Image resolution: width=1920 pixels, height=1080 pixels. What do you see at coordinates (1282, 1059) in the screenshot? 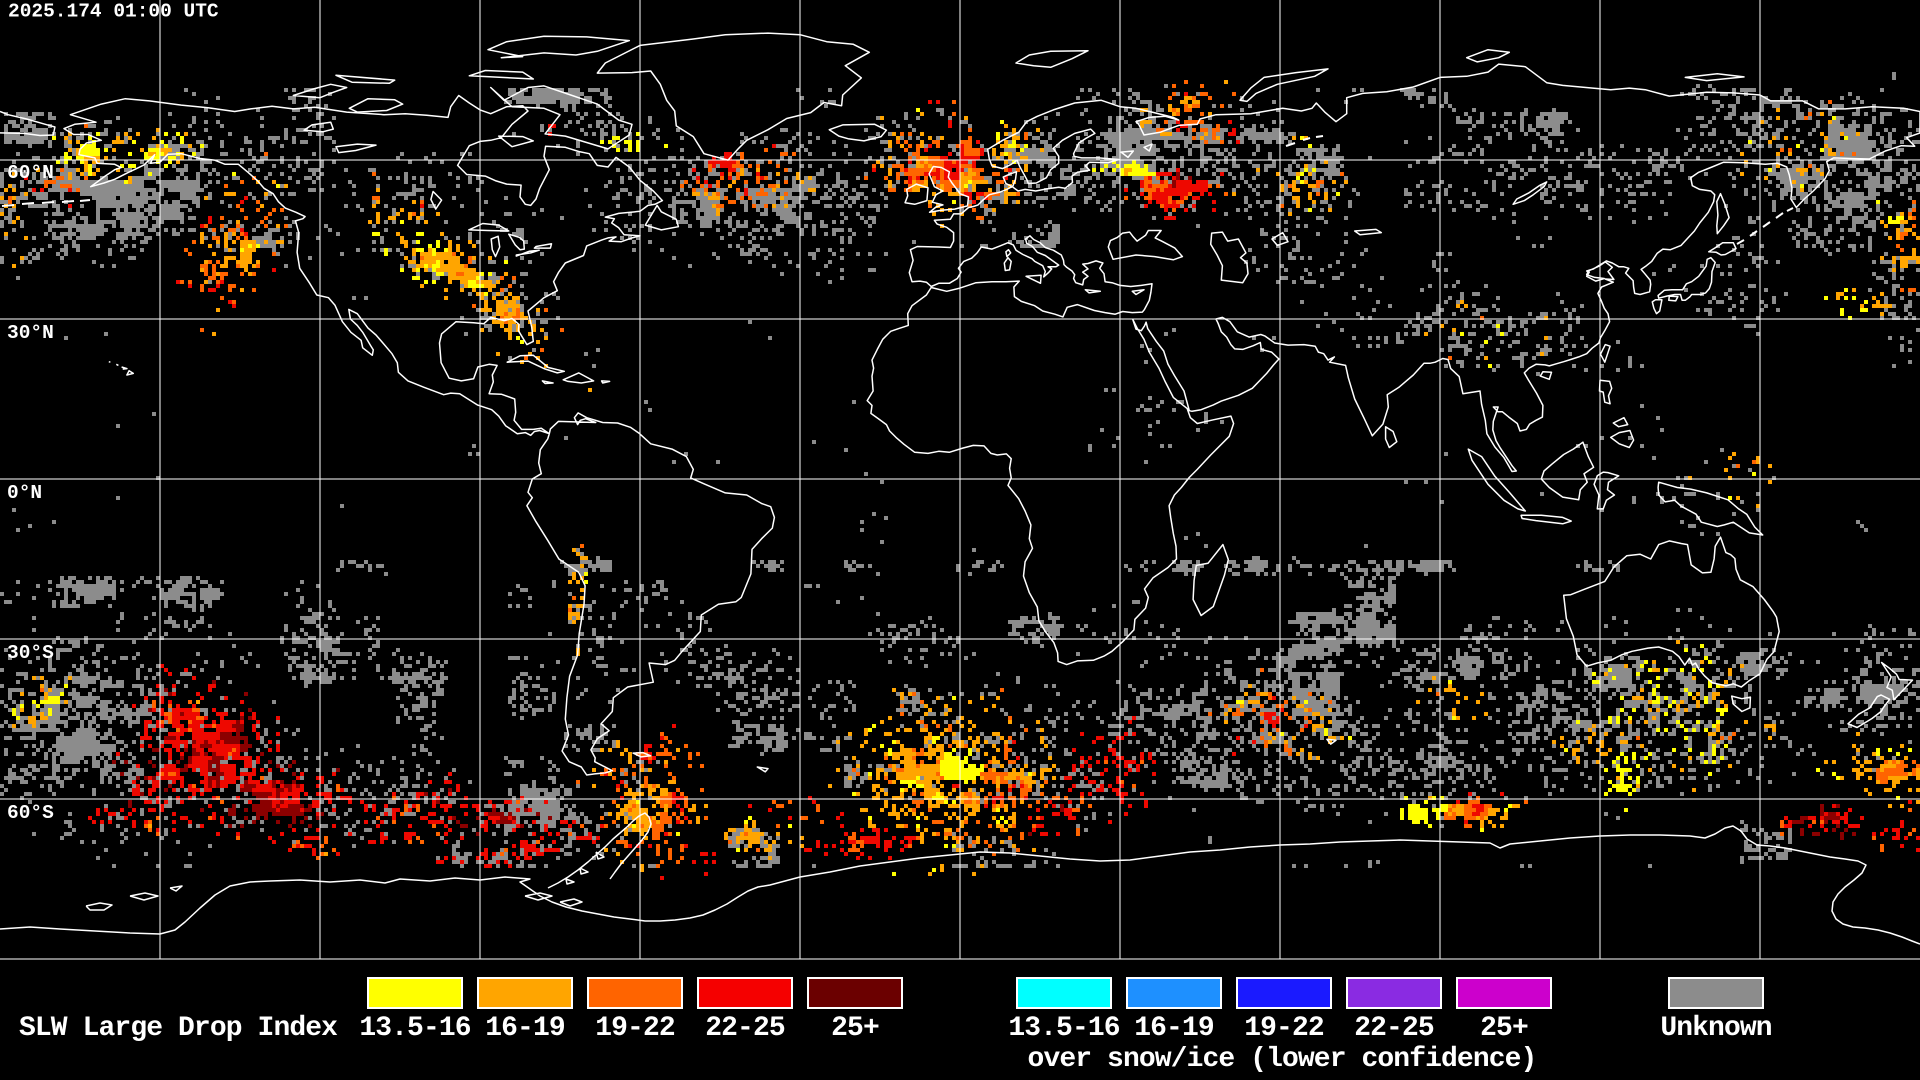
I see `svg-text:over snow/ice (lower confidenc: over snow/ice (lower confidence)` at bounding box center [1282, 1059].